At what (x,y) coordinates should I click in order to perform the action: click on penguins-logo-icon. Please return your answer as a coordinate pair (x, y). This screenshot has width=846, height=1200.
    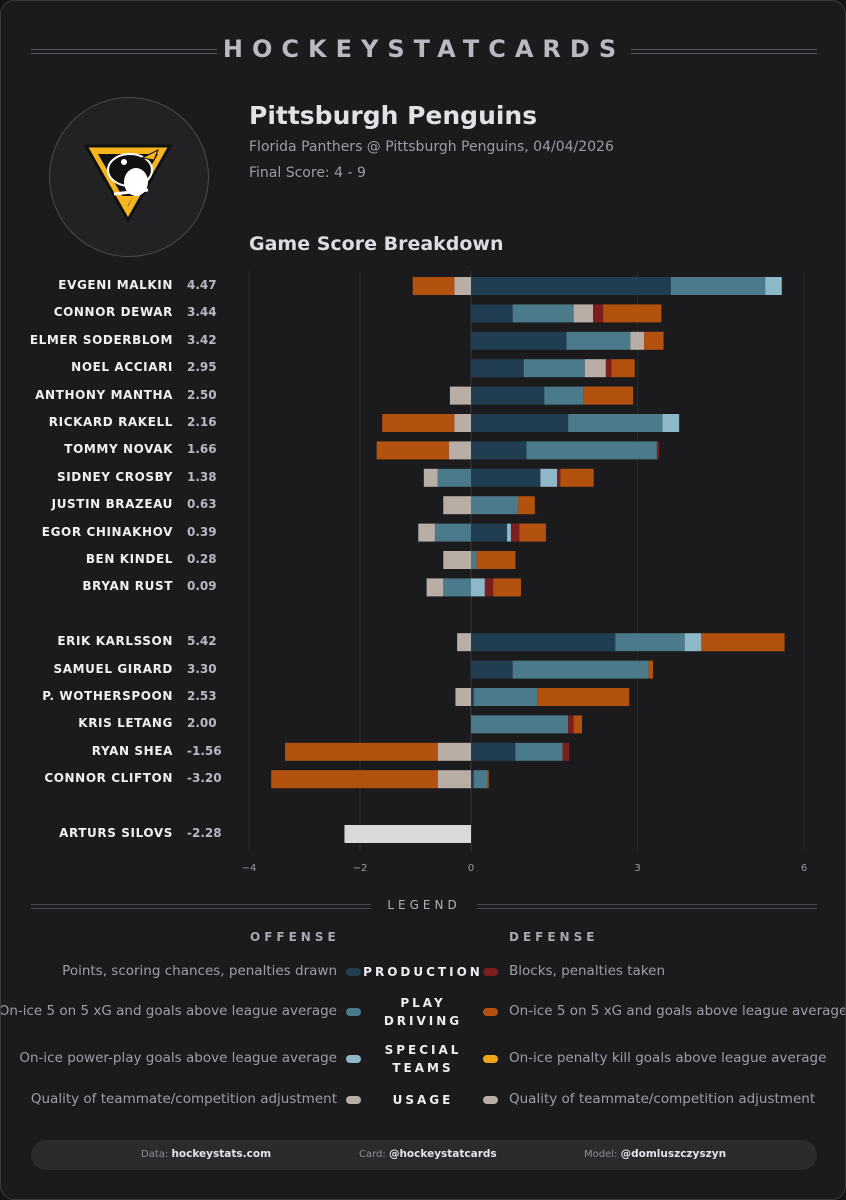
    Looking at the image, I should click on (128, 184).